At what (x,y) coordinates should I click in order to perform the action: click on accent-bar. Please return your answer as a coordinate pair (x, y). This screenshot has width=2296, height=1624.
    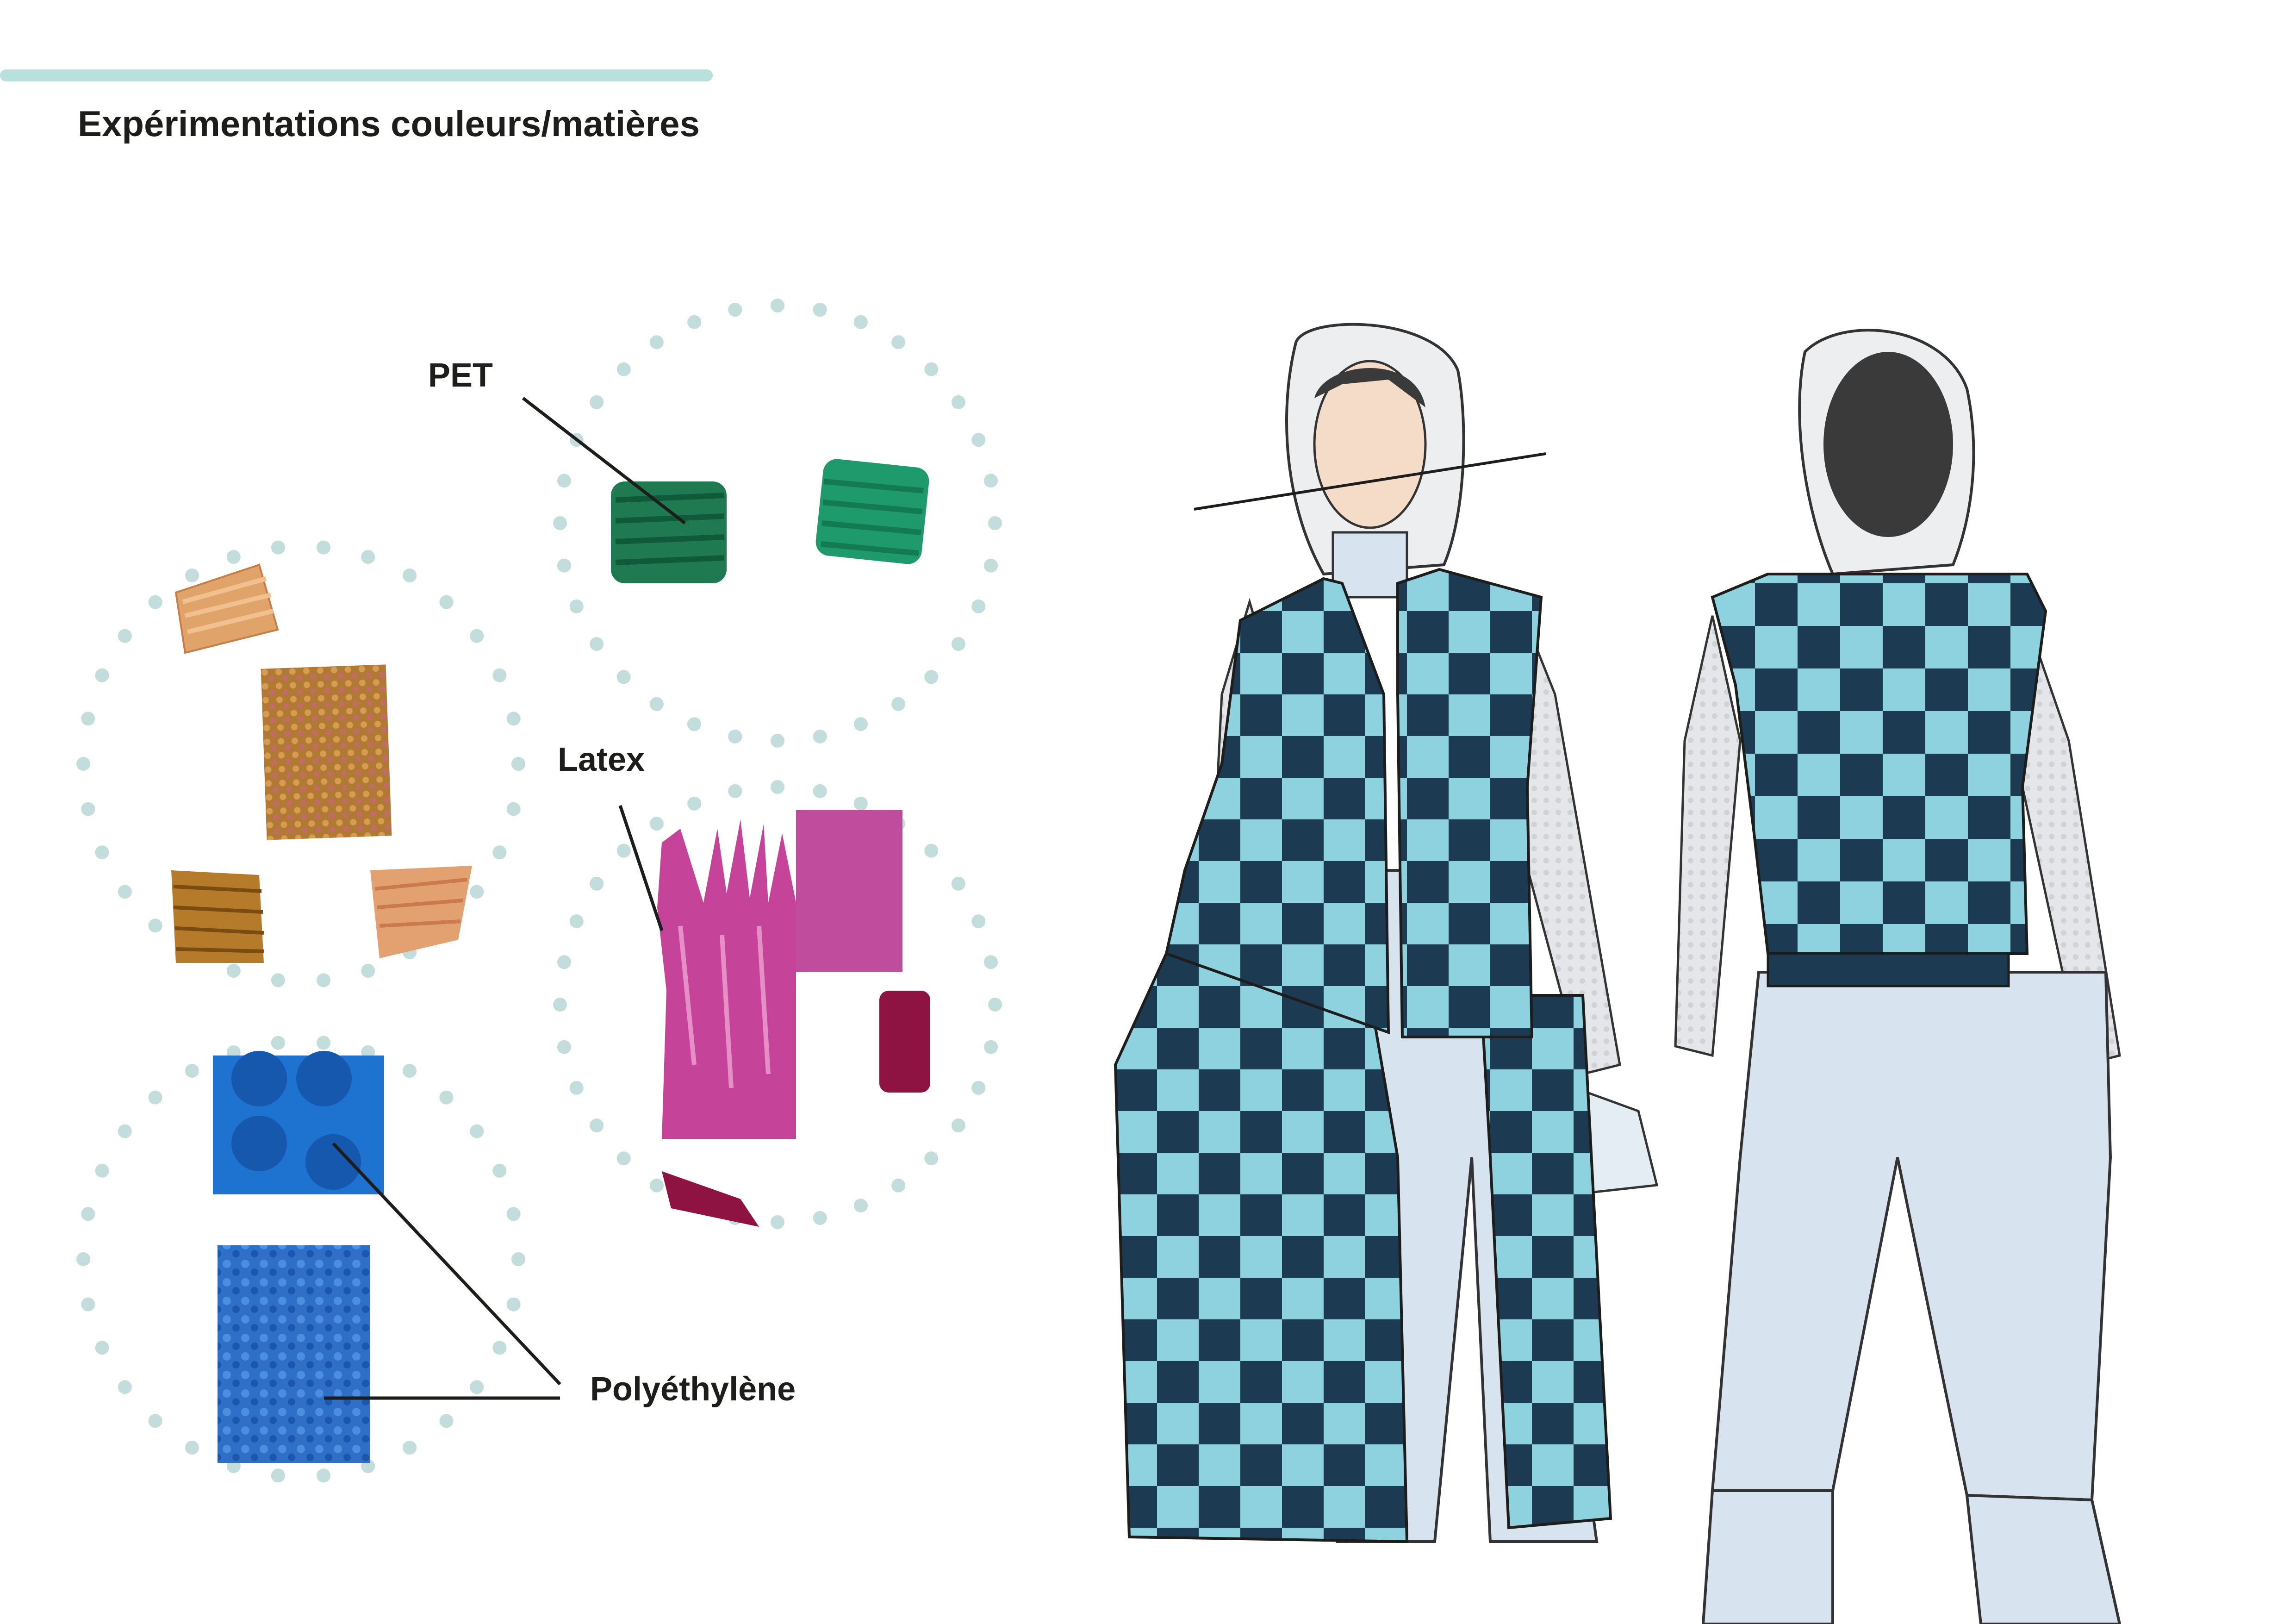
    Looking at the image, I should click on (356, 75).